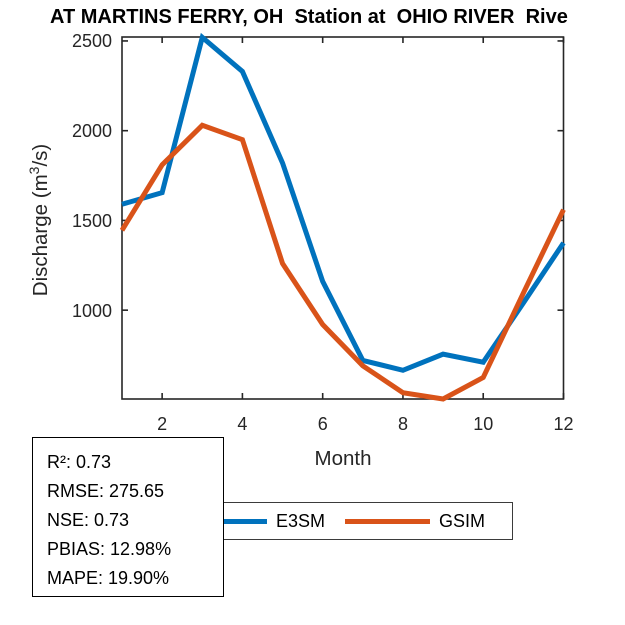 The height and width of the screenshot is (625, 625). What do you see at coordinates (563, 424) in the screenshot?
I see `x-tick-label: 12` at bounding box center [563, 424].